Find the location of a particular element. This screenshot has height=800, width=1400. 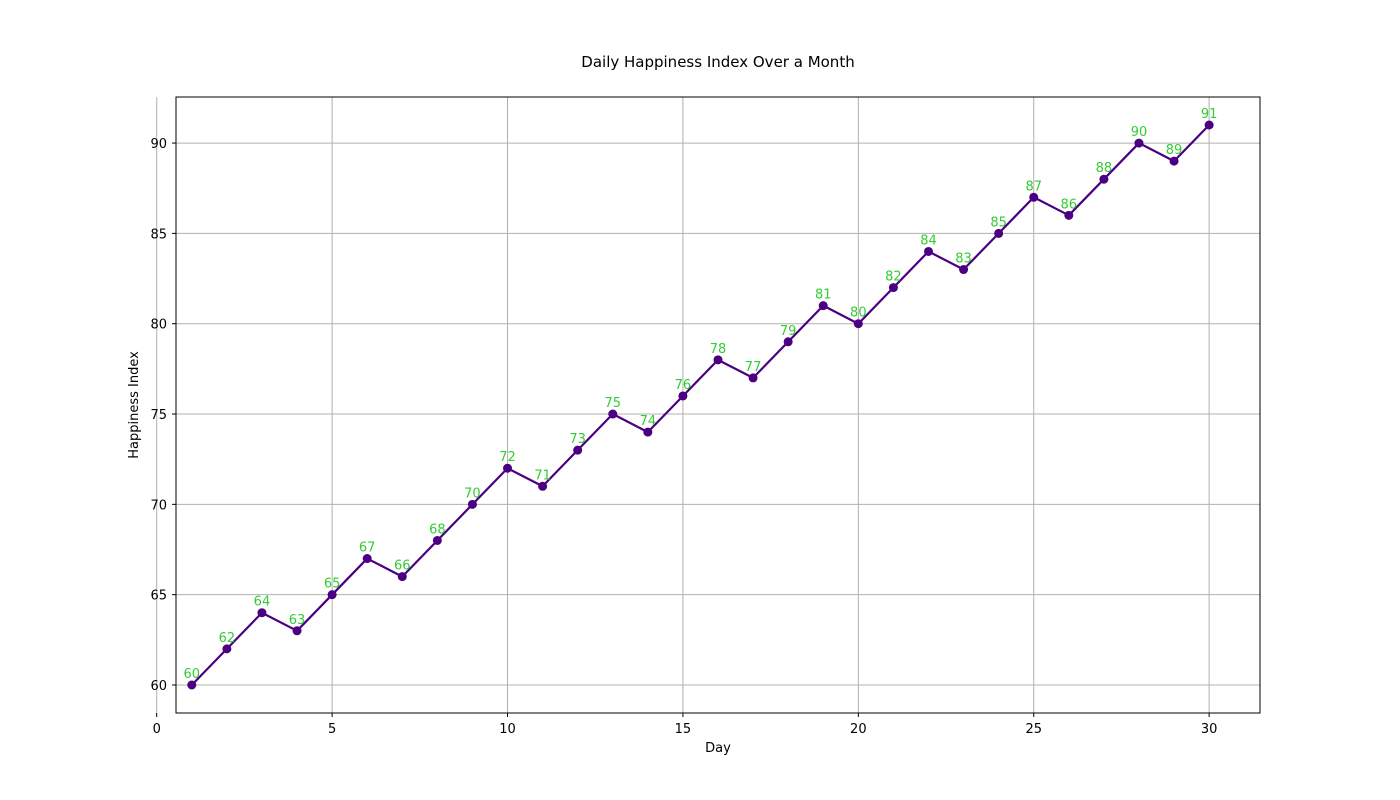

x-tick-label: 0 is located at coordinates (157, 729).